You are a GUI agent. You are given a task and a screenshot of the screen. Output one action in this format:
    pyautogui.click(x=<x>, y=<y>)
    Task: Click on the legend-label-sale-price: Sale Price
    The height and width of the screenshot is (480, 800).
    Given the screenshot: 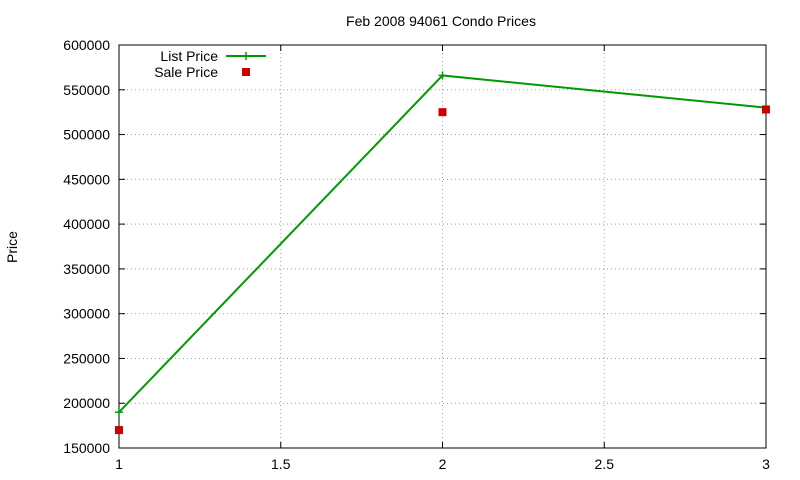 What is the action you would take?
    pyautogui.click(x=186, y=72)
    